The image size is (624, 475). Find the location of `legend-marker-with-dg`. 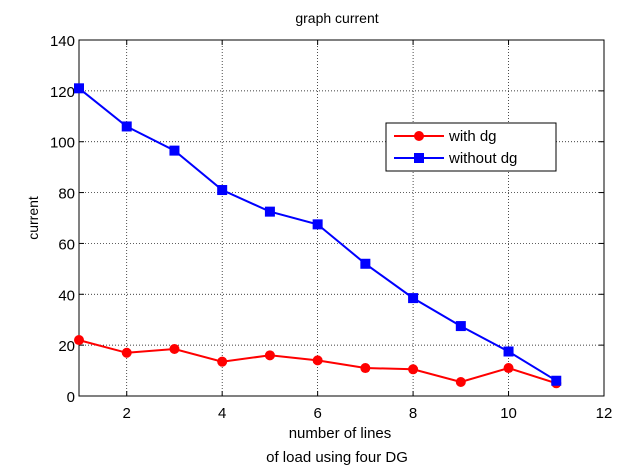

legend-marker-with-dg is located at coordinates (419, 136).